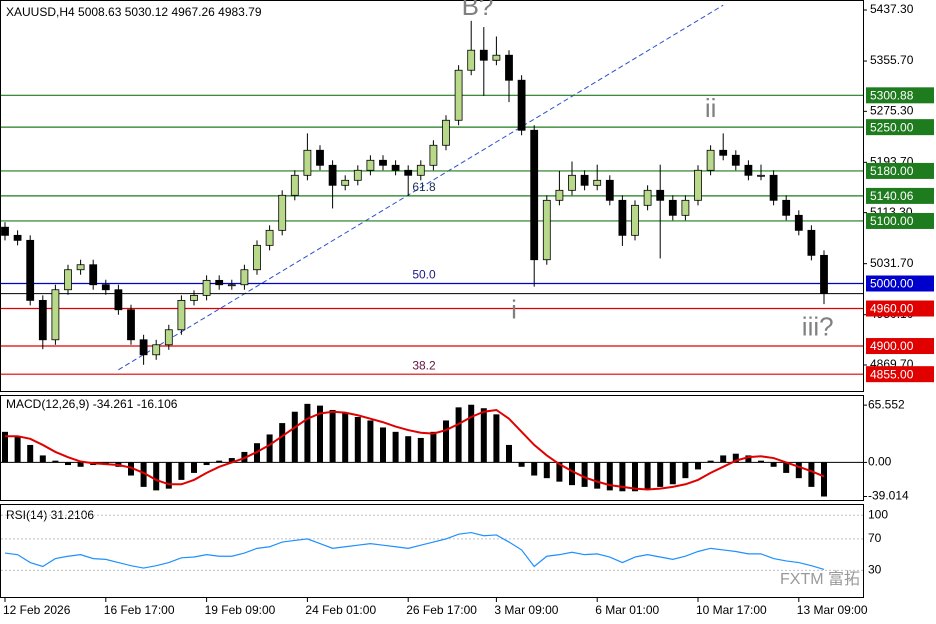  Describe the element at coordinates (240, 610) in the screenshot. I see `x-tick-label: 19 Feb 09:00` at that location.